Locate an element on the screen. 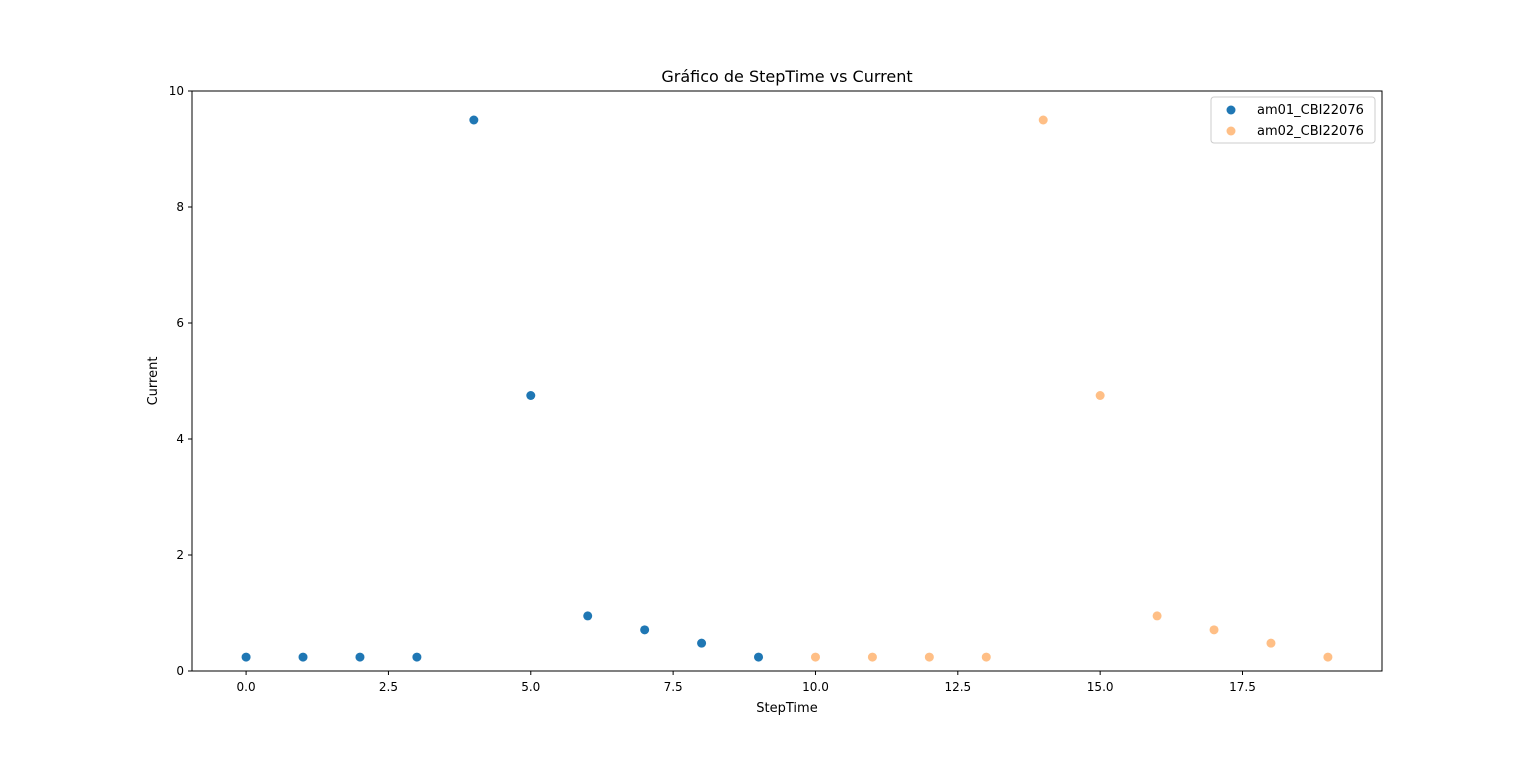 This screenshot has height=758, width=1536. y-tick-label: 2 is located at coordinates (180, 555).